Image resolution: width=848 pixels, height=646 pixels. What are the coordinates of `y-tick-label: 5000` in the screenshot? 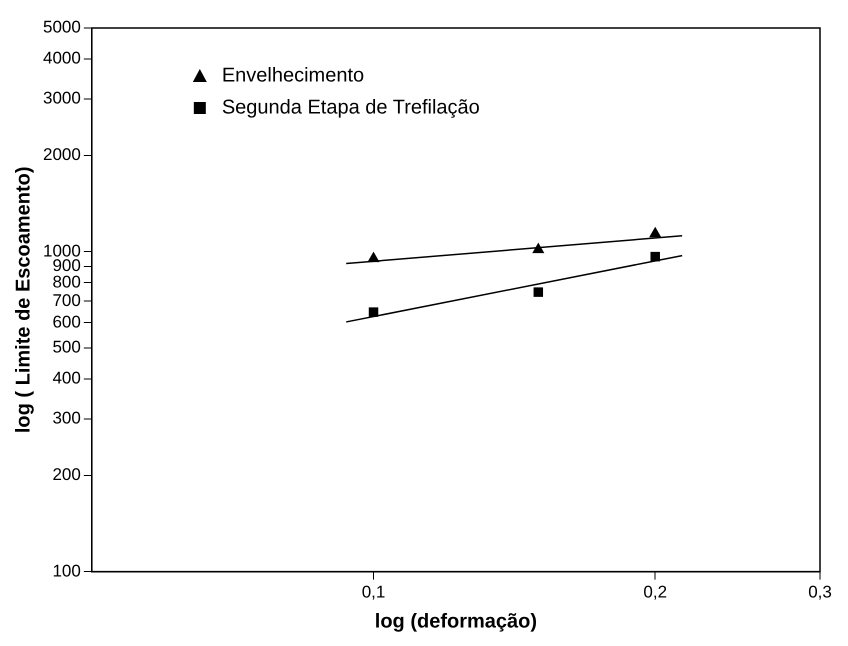 It's located at (61, 27).